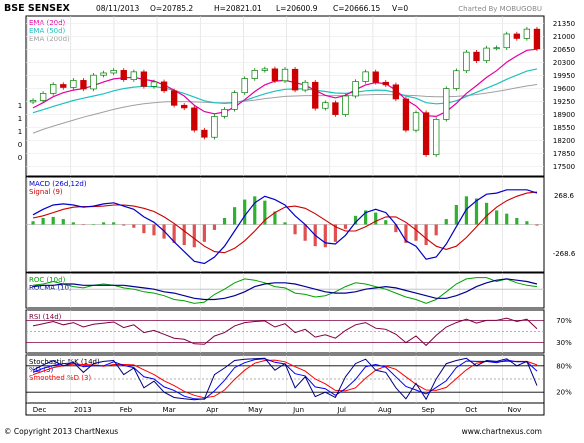  I want to click on x-tick-label: Dec, so click(40, 410).